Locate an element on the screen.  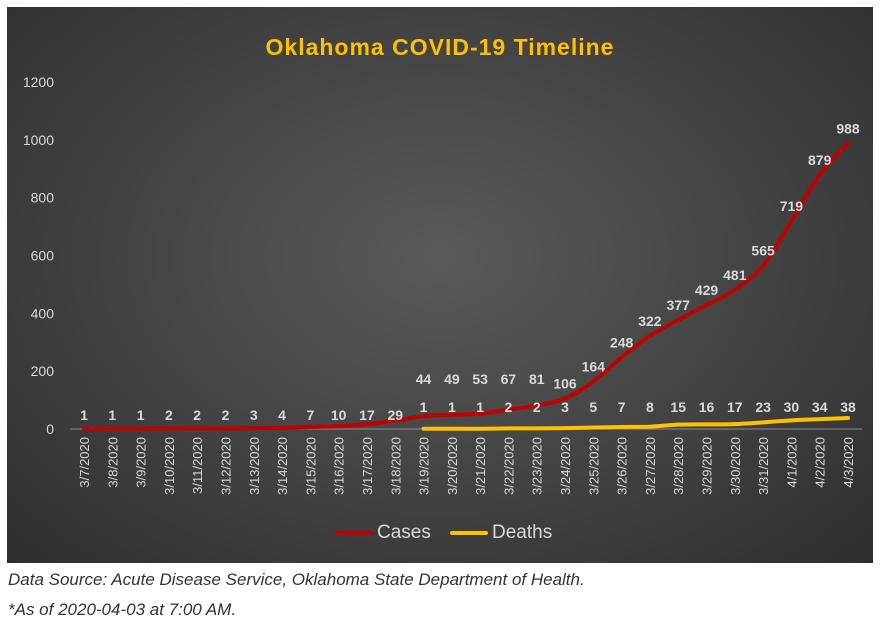
cases-data-label: 10 is located at coordinates (339, 415).